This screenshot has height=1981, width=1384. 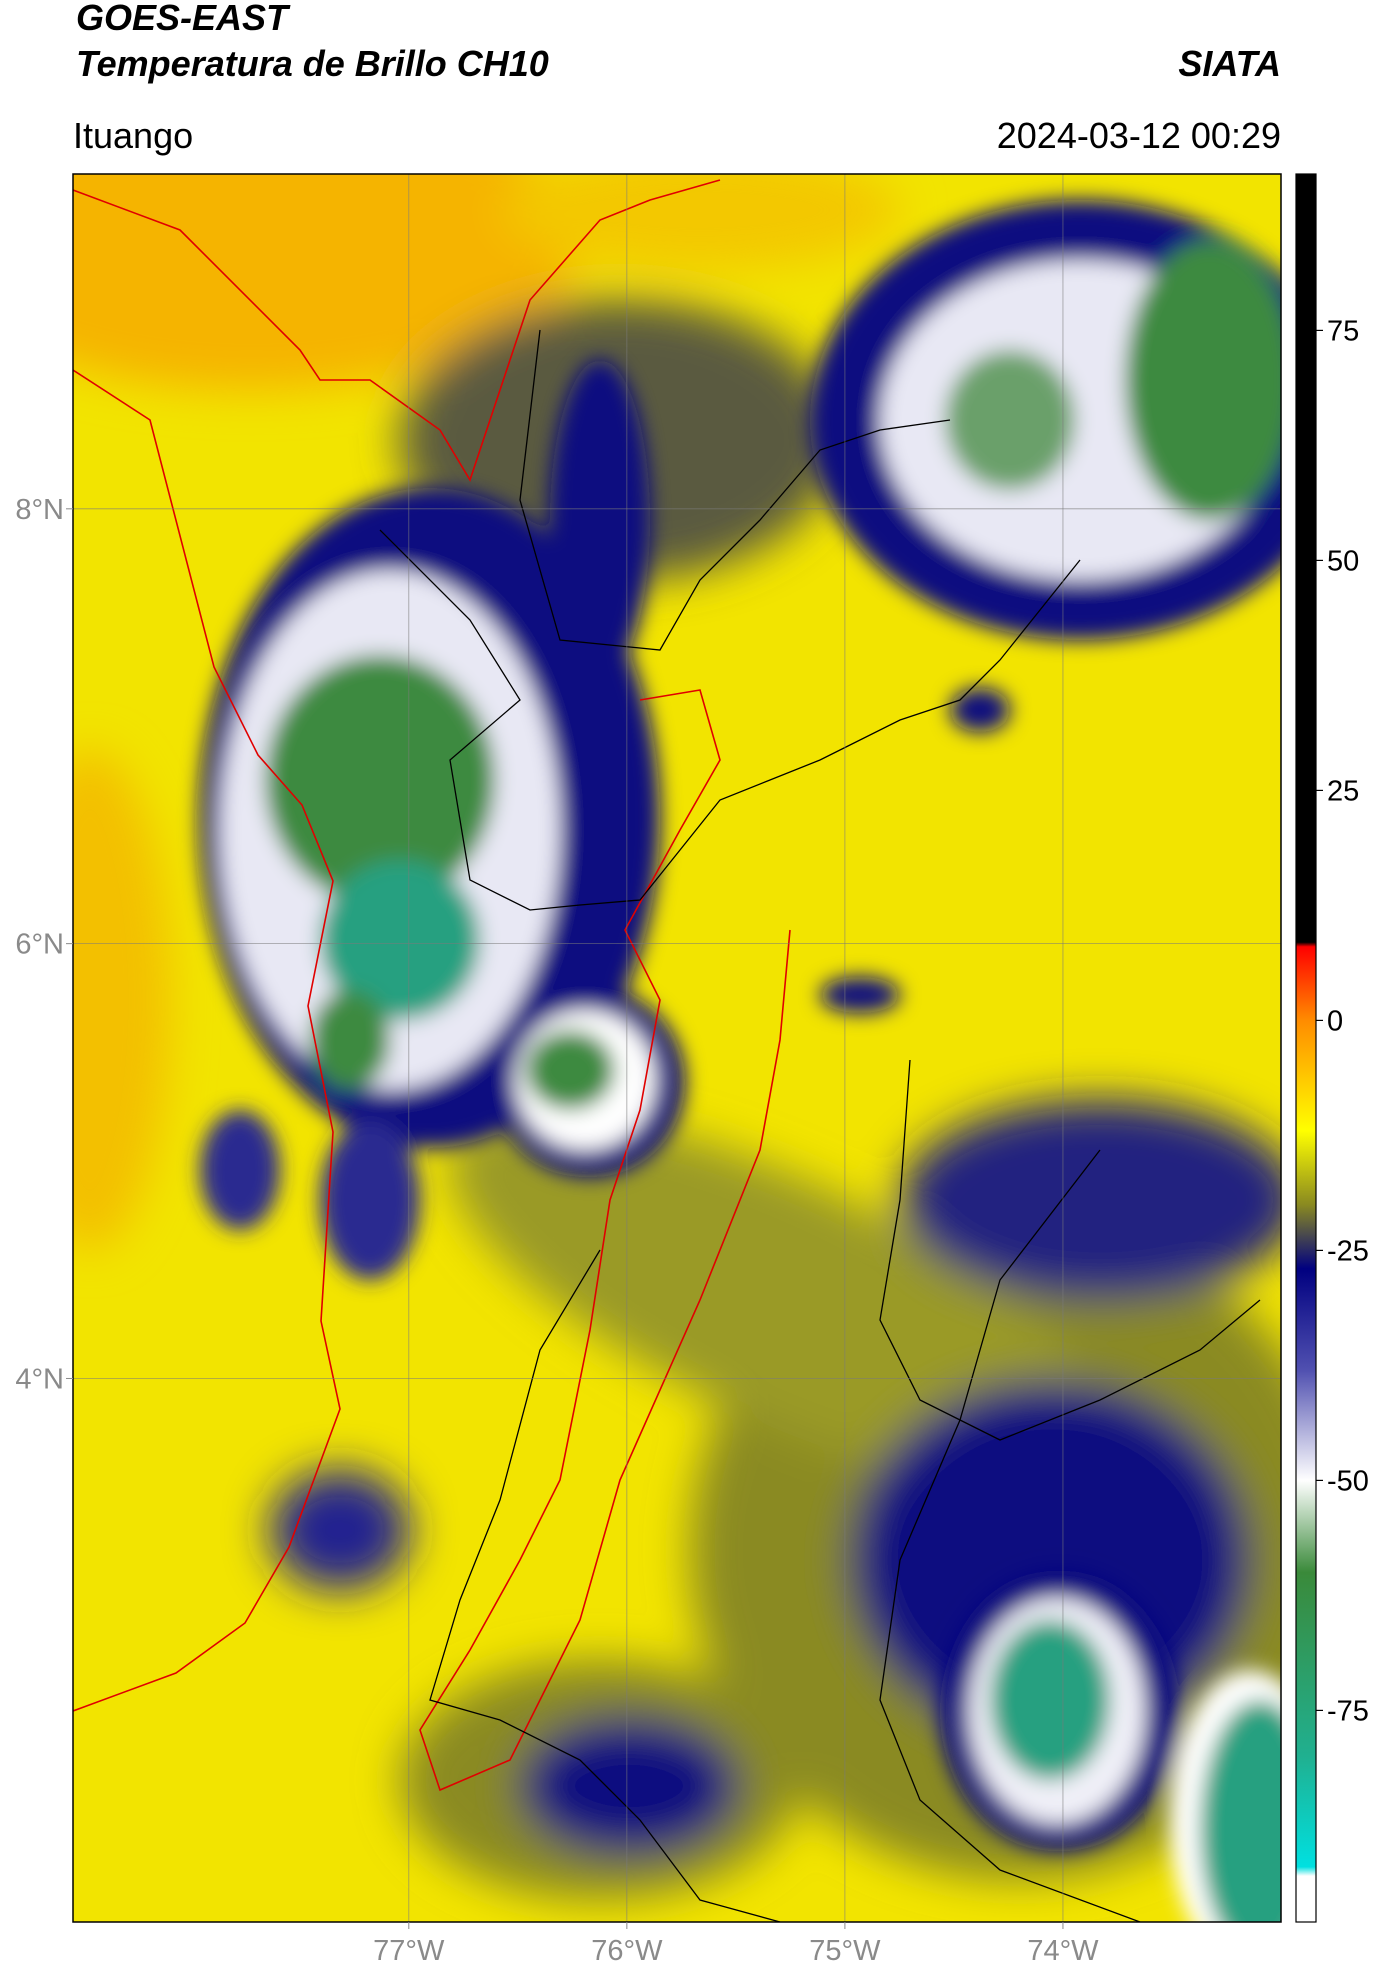 What do you see at coordinates (1348, 1481) in the screenshot?
I see `colorbar-tick-label: -50` at bounding box center [1348, 1481].